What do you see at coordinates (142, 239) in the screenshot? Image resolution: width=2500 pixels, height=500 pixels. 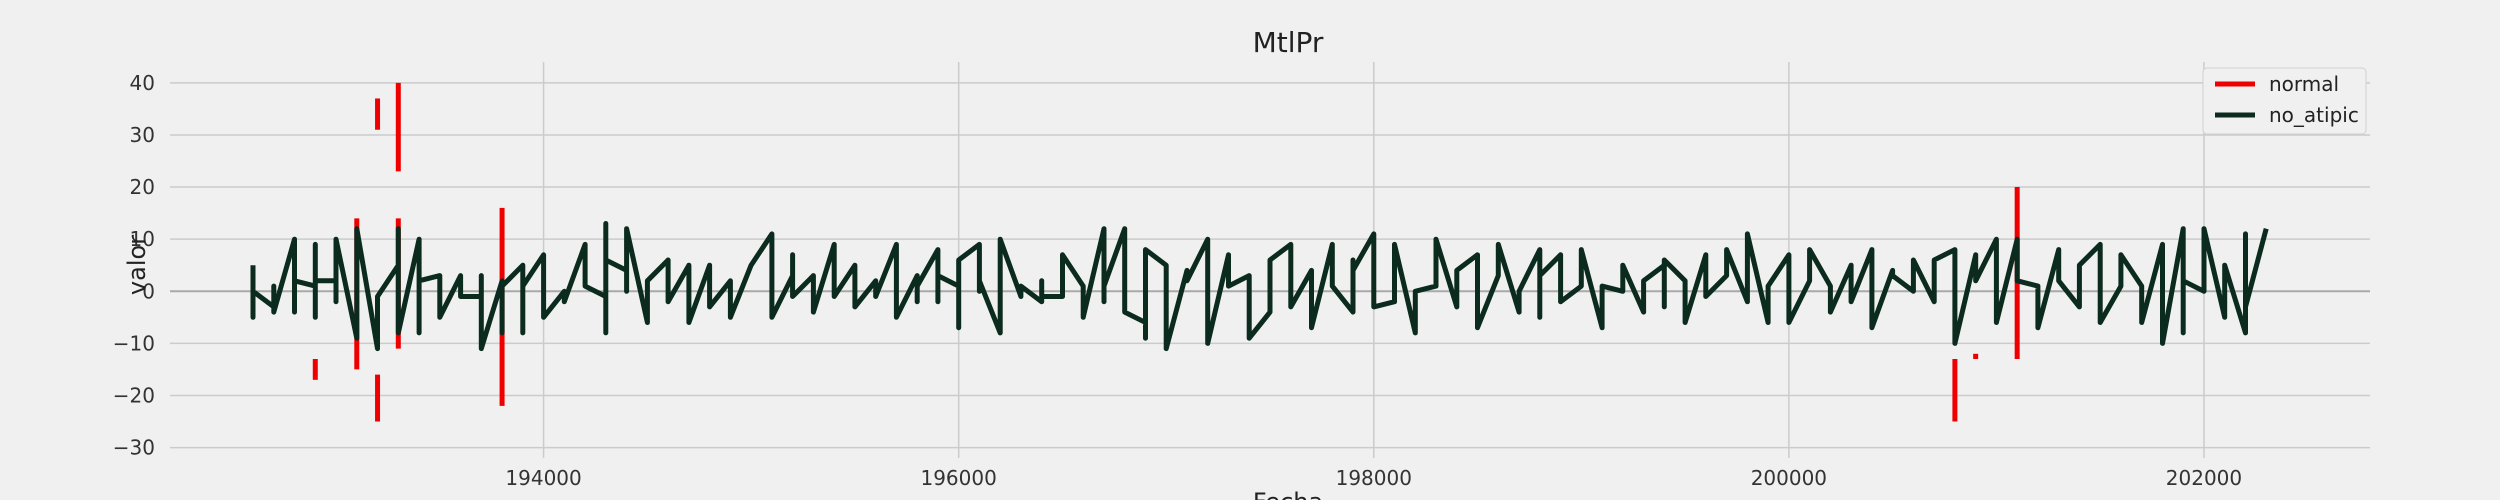 I see `y-tick-label: 10` at bounding box center [142, 239].